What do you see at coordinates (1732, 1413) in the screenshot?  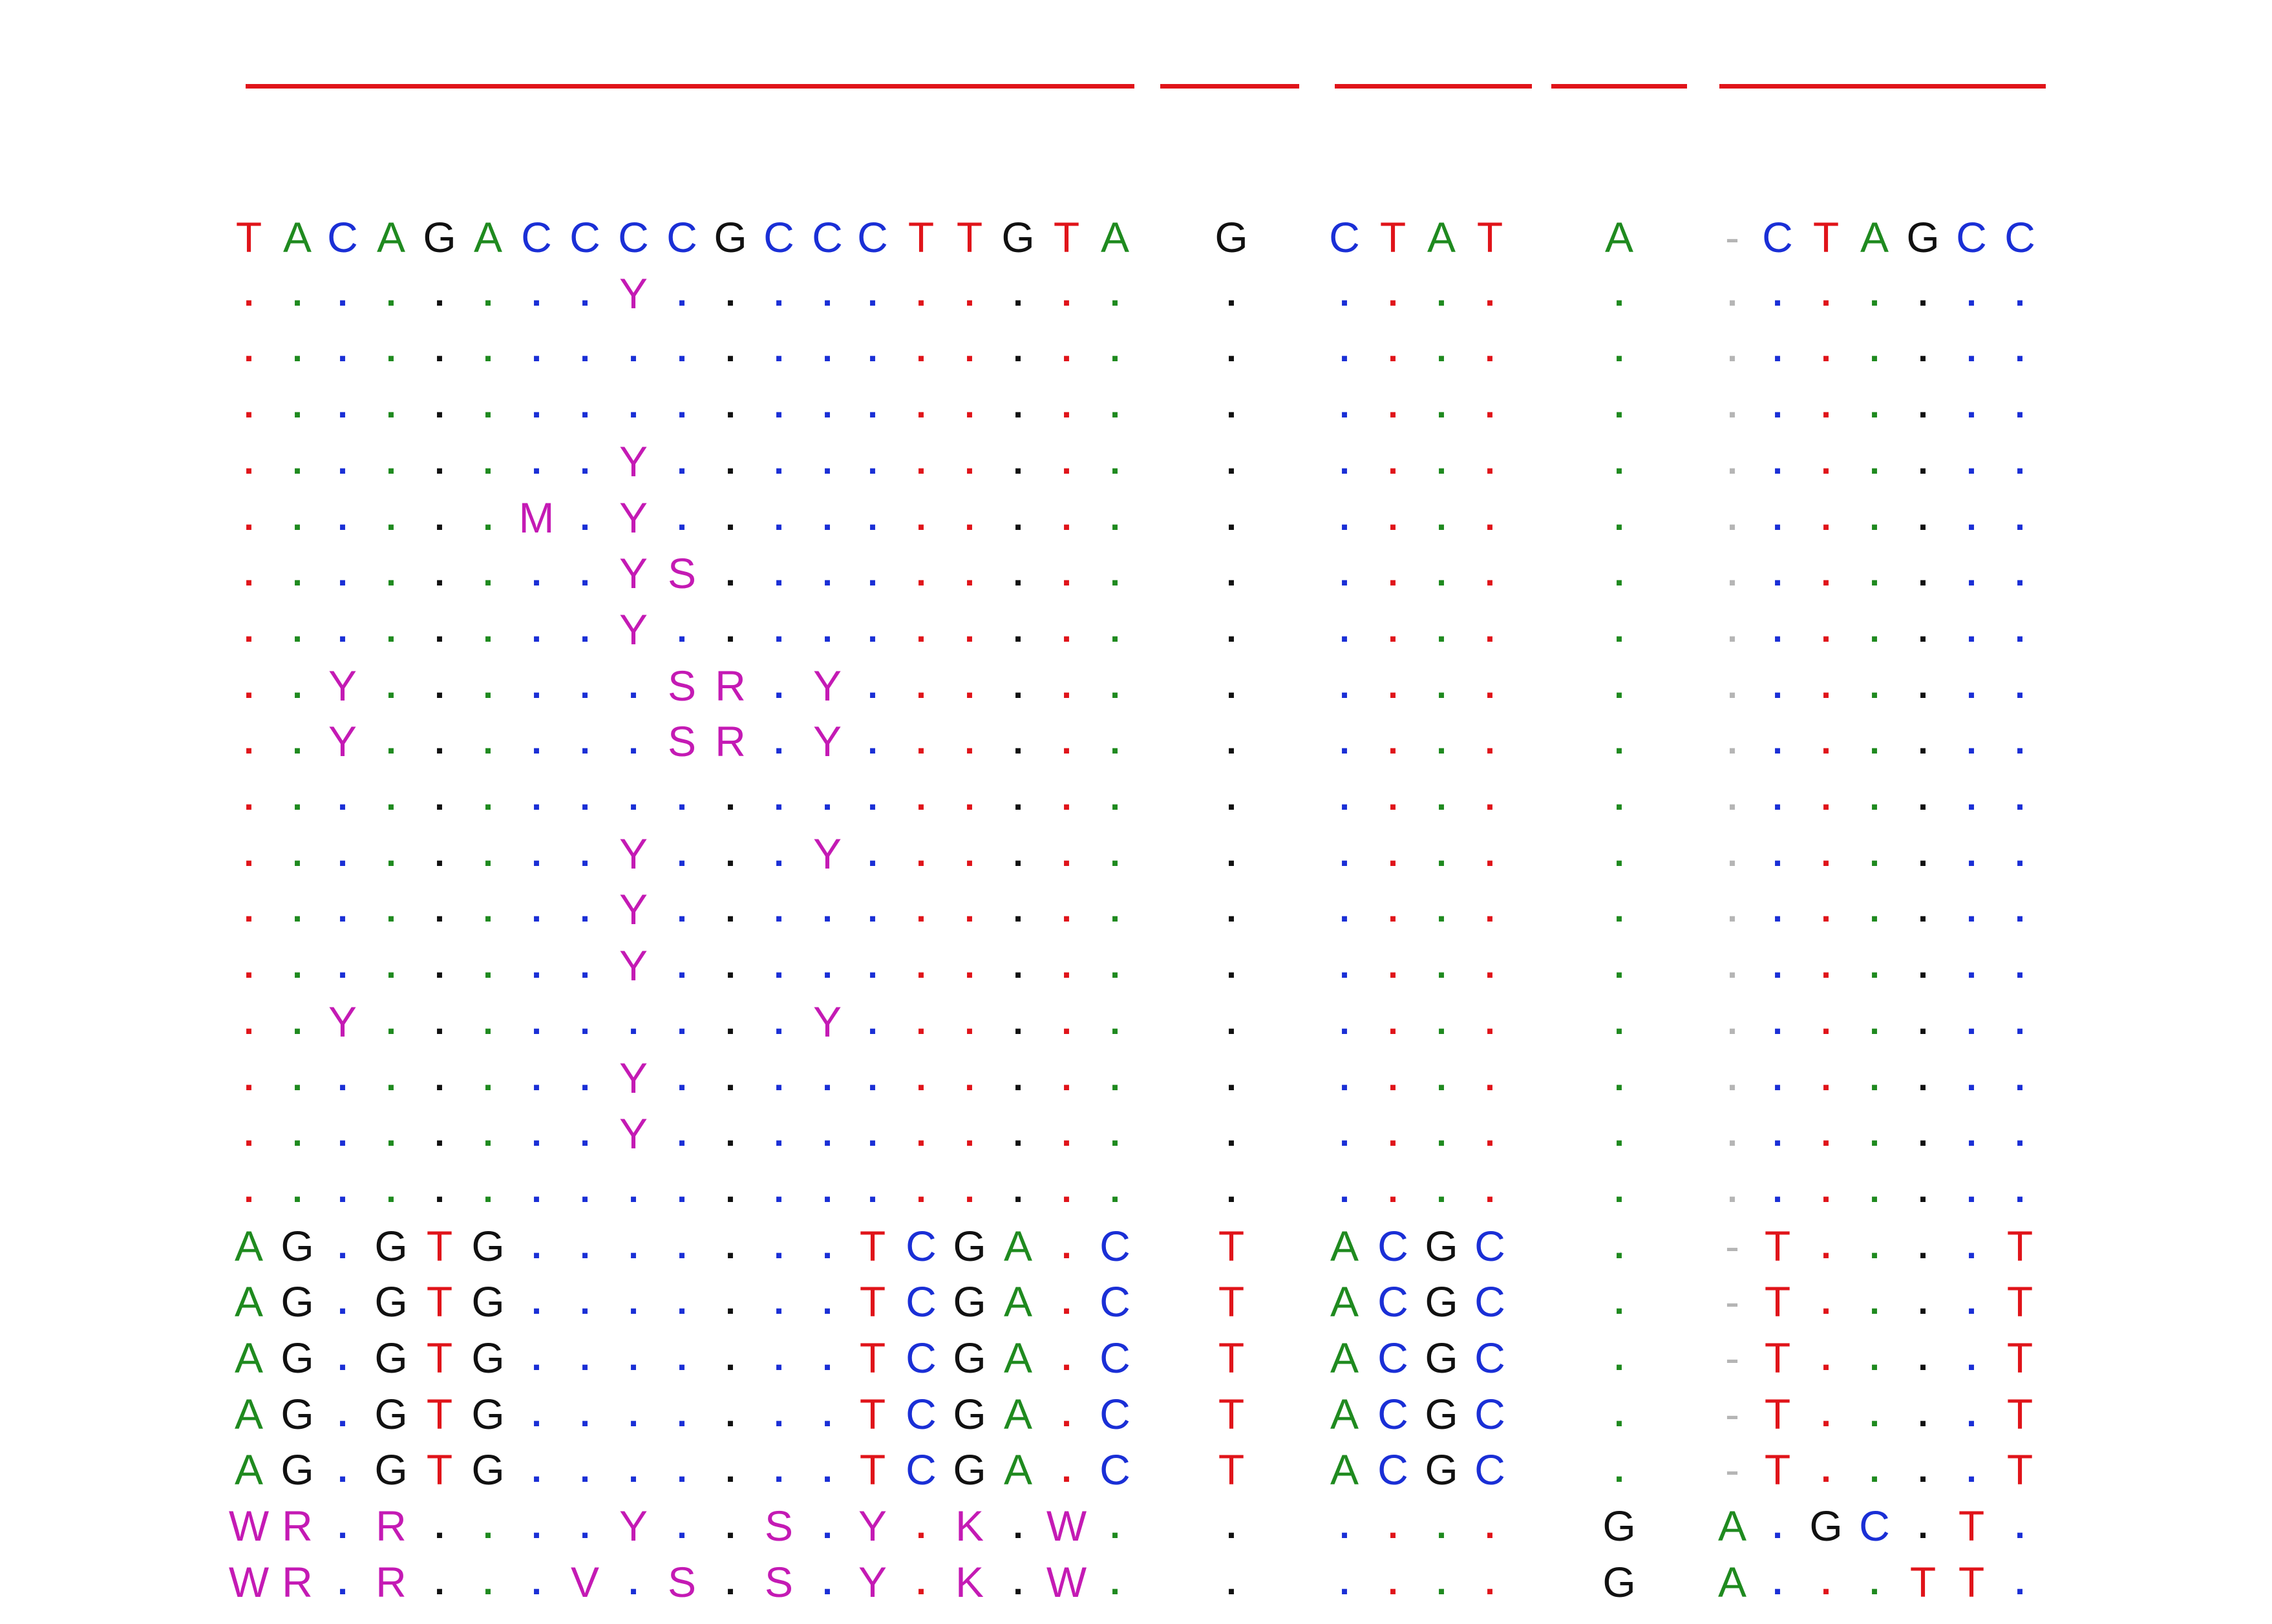 I see `nucleotide-cell: -` at bounding box center [1732, 1413].